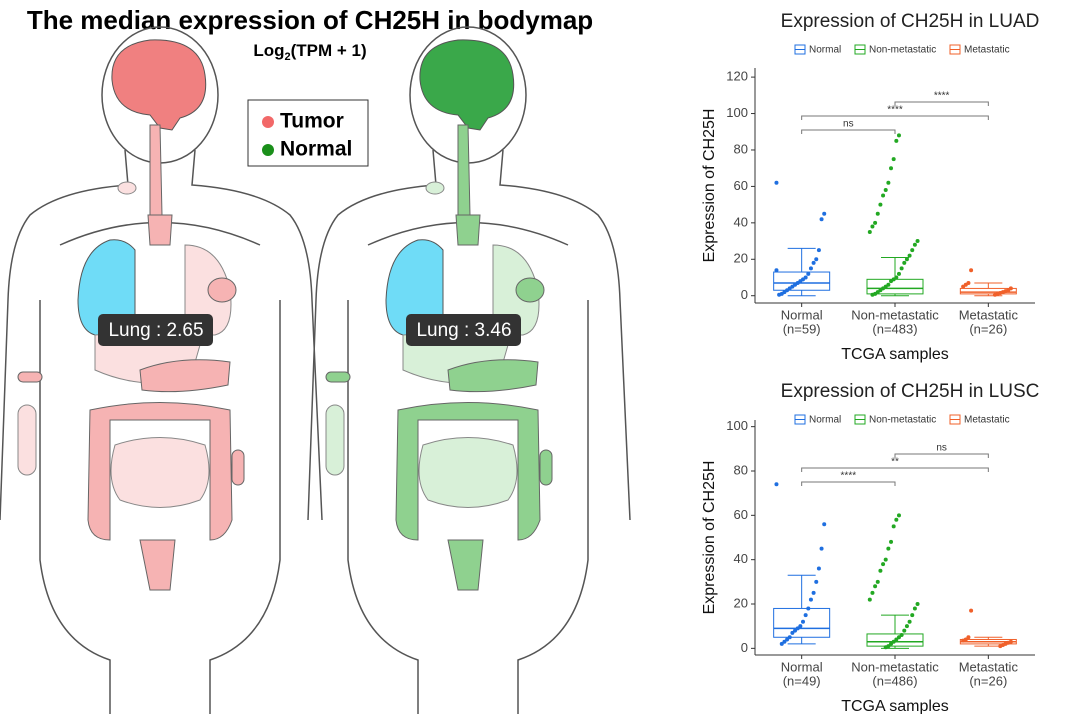 The width and height of the screenshot is (1067, 719). I want to click on legend-items: Tumor Normal, so click(307, 135).